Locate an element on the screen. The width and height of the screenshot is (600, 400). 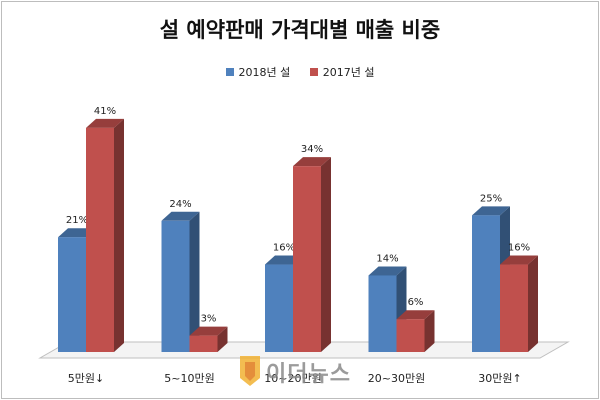
data-label-2017-0: 41% is located at coordinates (105, 111).